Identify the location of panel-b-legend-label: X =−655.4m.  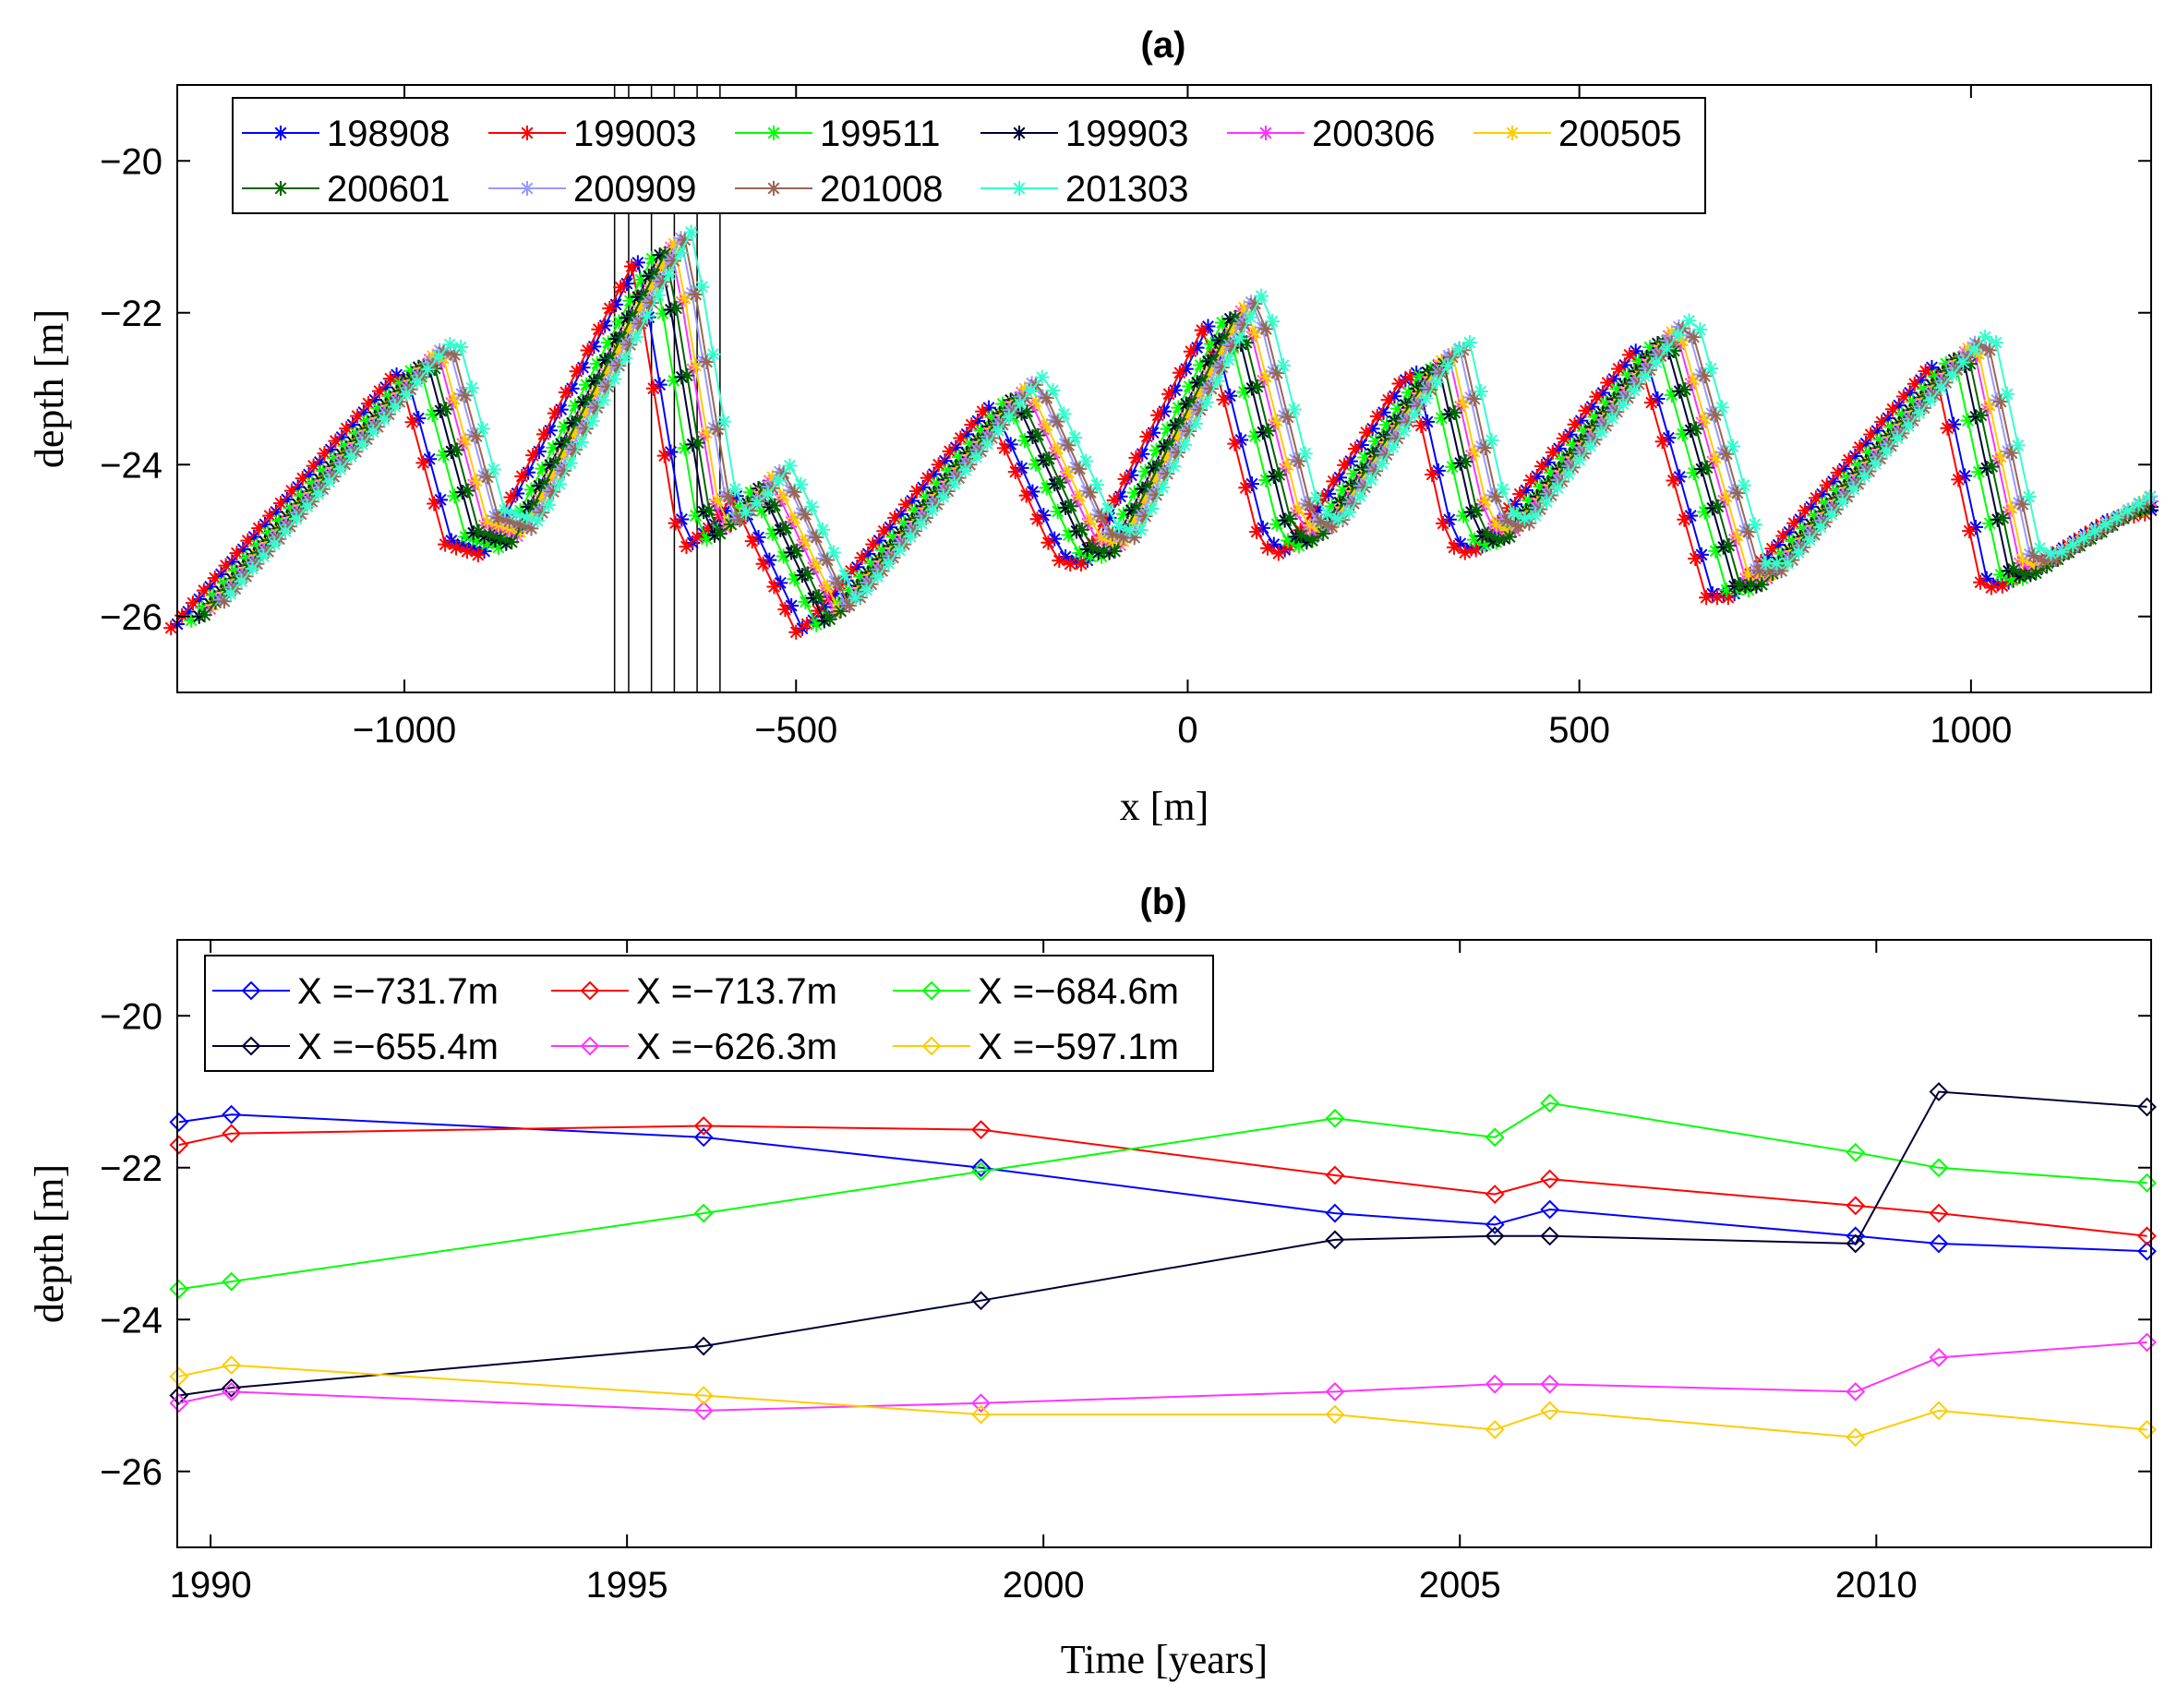
(398, 1047).